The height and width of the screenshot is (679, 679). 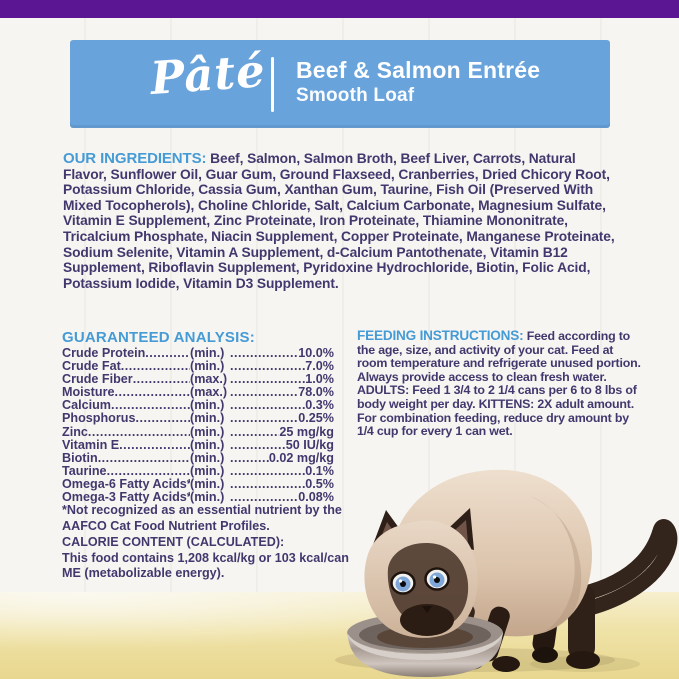 What do you see at coordinates (126, 498) in the screenshot?
I see `nutrient-label: Omega-3 Fatty Acids*` at bounding box center [126, 498].